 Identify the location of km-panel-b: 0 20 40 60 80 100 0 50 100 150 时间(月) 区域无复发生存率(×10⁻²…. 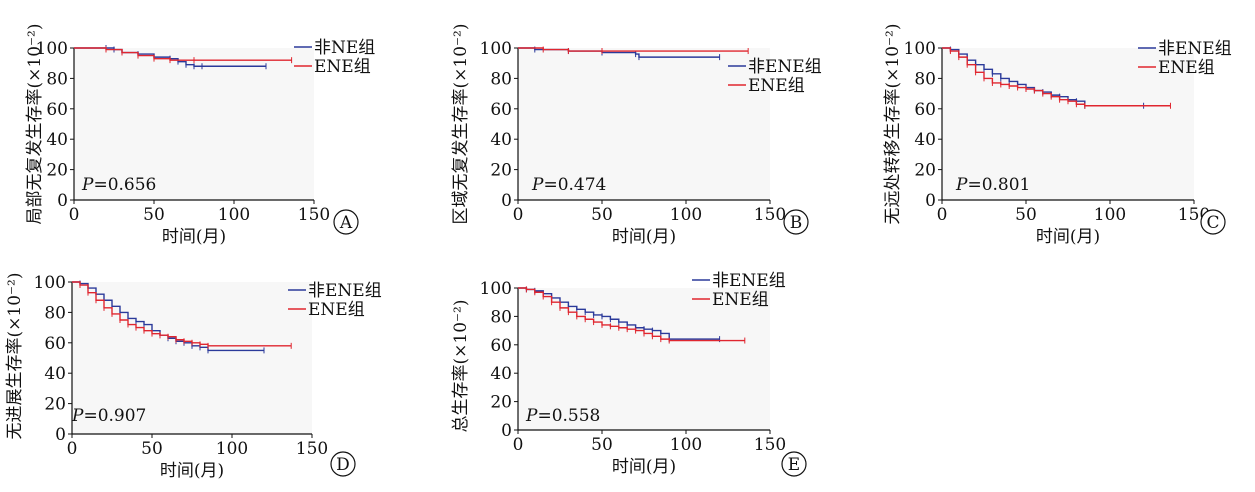
(636, 135).